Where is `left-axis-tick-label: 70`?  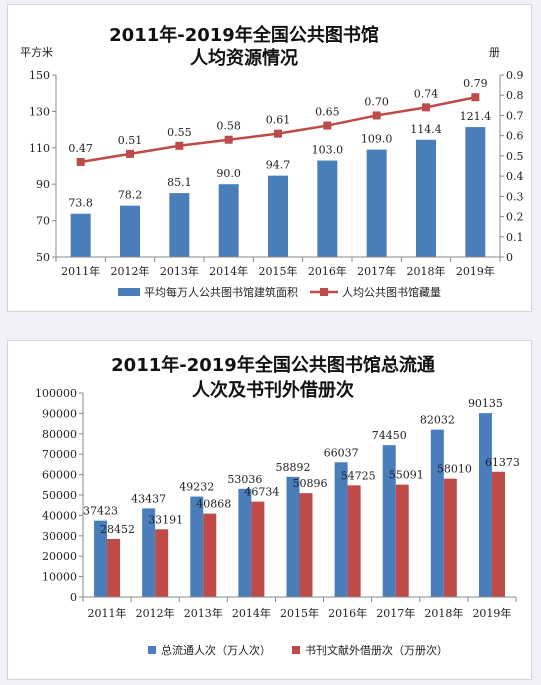 left-axis-tick-label: 70 is located at coordinates (43, 221).